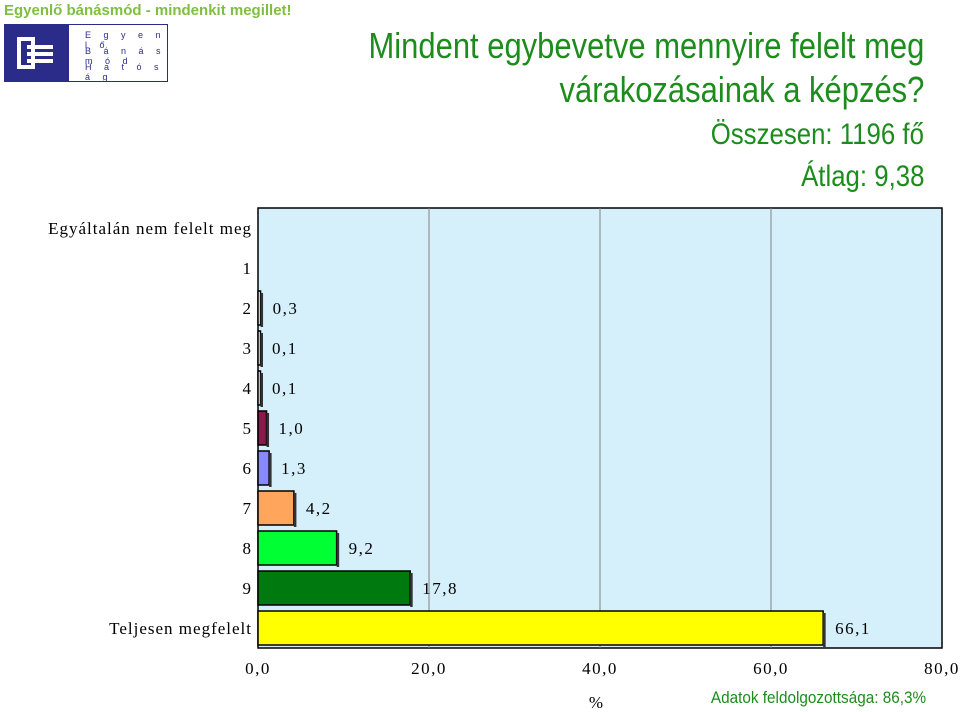 This screenshot has width=960, height=712. What do you see at coordinates (248, 428) in the screenshot?
I see `category-label: 5` at bounding box center [248, 428].